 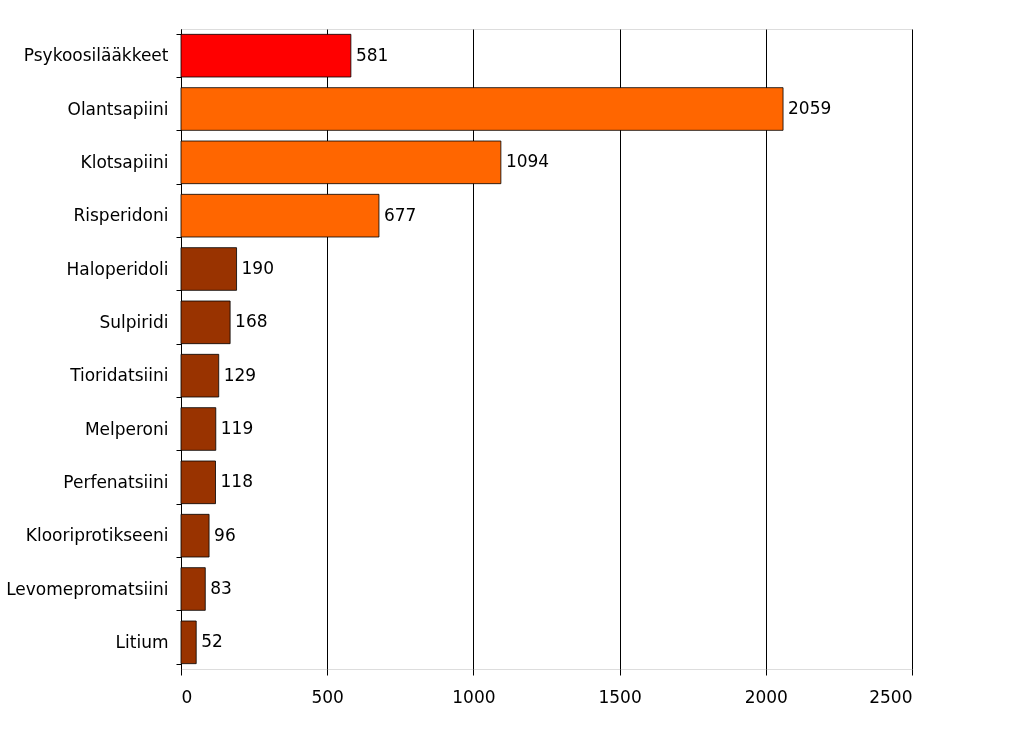 I want to click on x-tick-label: 1500, so click(x=620, y=696).